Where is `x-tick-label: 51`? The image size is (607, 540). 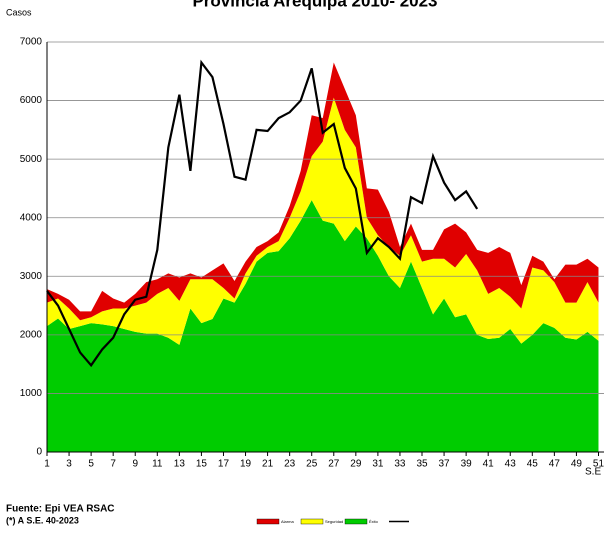 x-tick-label: 51 is located at coordinates (599, 464).